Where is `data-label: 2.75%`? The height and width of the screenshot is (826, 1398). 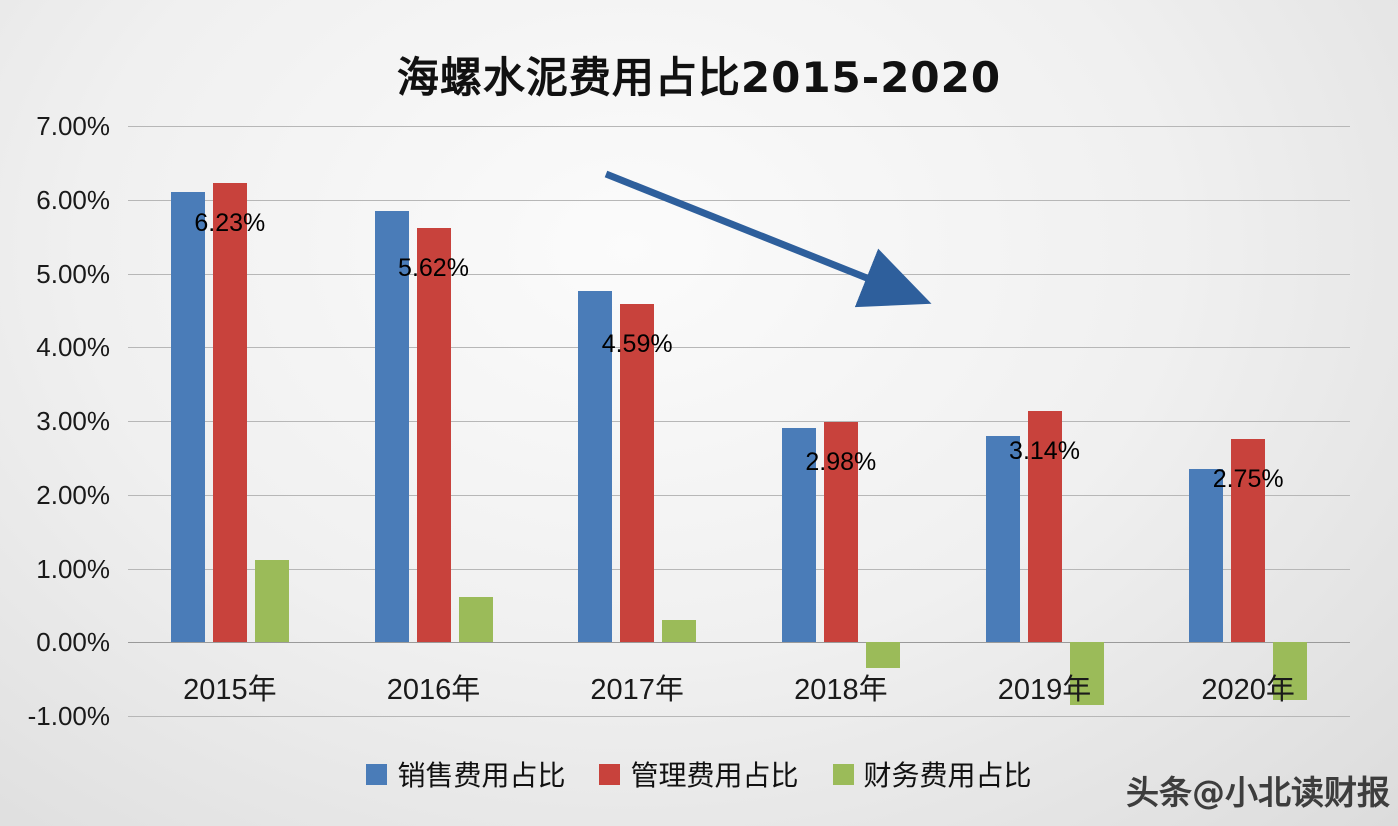 data-label: 2.75% is located at coordinates (1248, 479).